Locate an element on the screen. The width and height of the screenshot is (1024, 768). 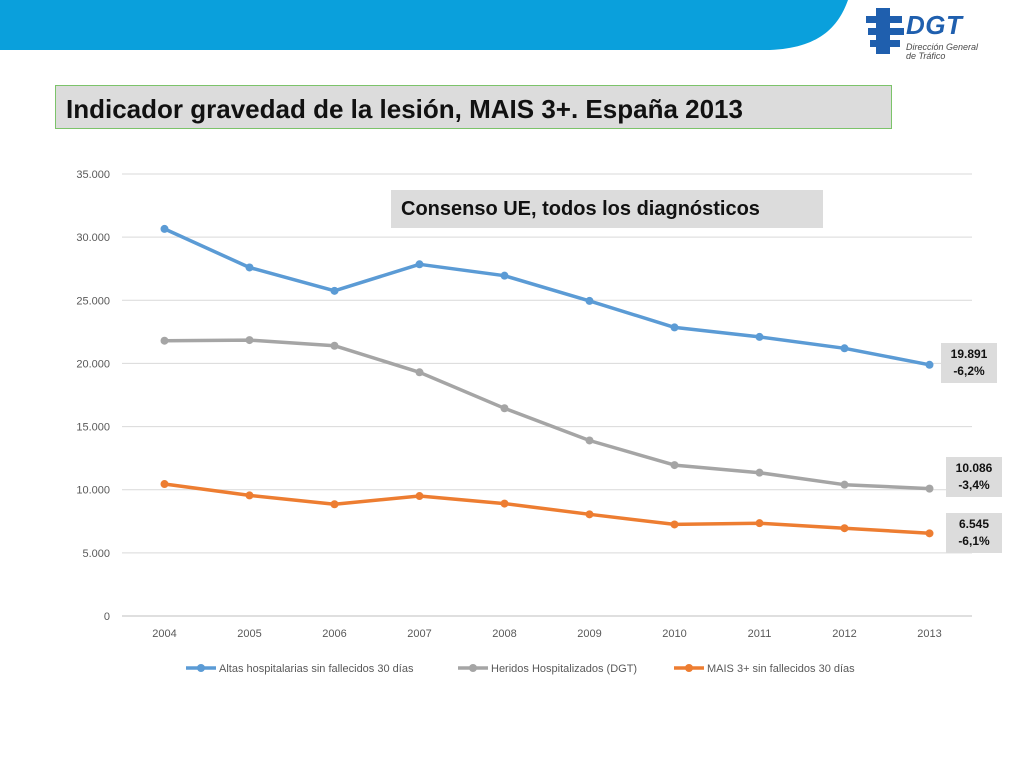
legend-item-2: Heridos Hospitalizados (DGT) is located at coordinates (547, 669).